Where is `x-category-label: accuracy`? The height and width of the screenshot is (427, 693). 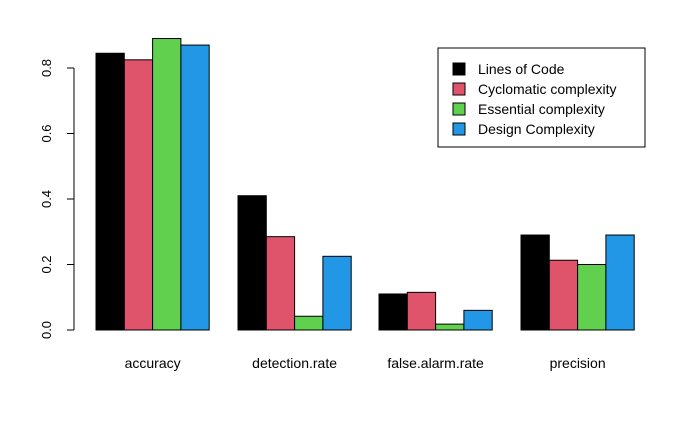
x-category-label: accuracy is located at coordinates (153, 363).